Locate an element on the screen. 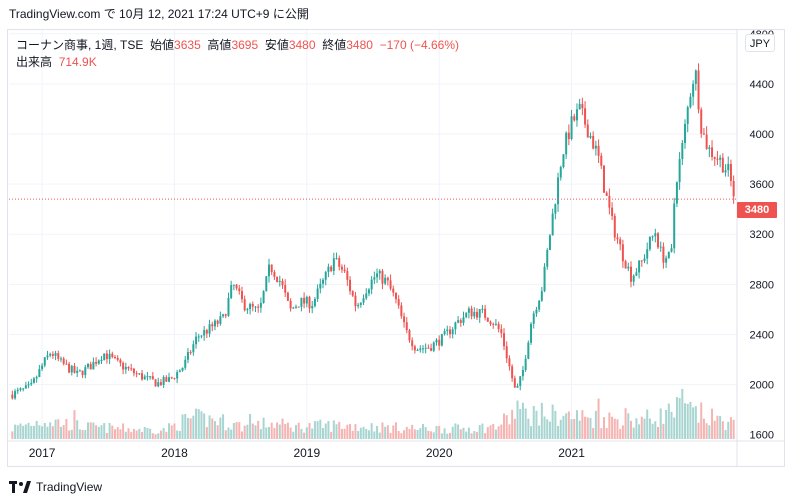 This screenshot has height=503, width=794. x-tick-label: 2017 is located at coordinates (42, 453).